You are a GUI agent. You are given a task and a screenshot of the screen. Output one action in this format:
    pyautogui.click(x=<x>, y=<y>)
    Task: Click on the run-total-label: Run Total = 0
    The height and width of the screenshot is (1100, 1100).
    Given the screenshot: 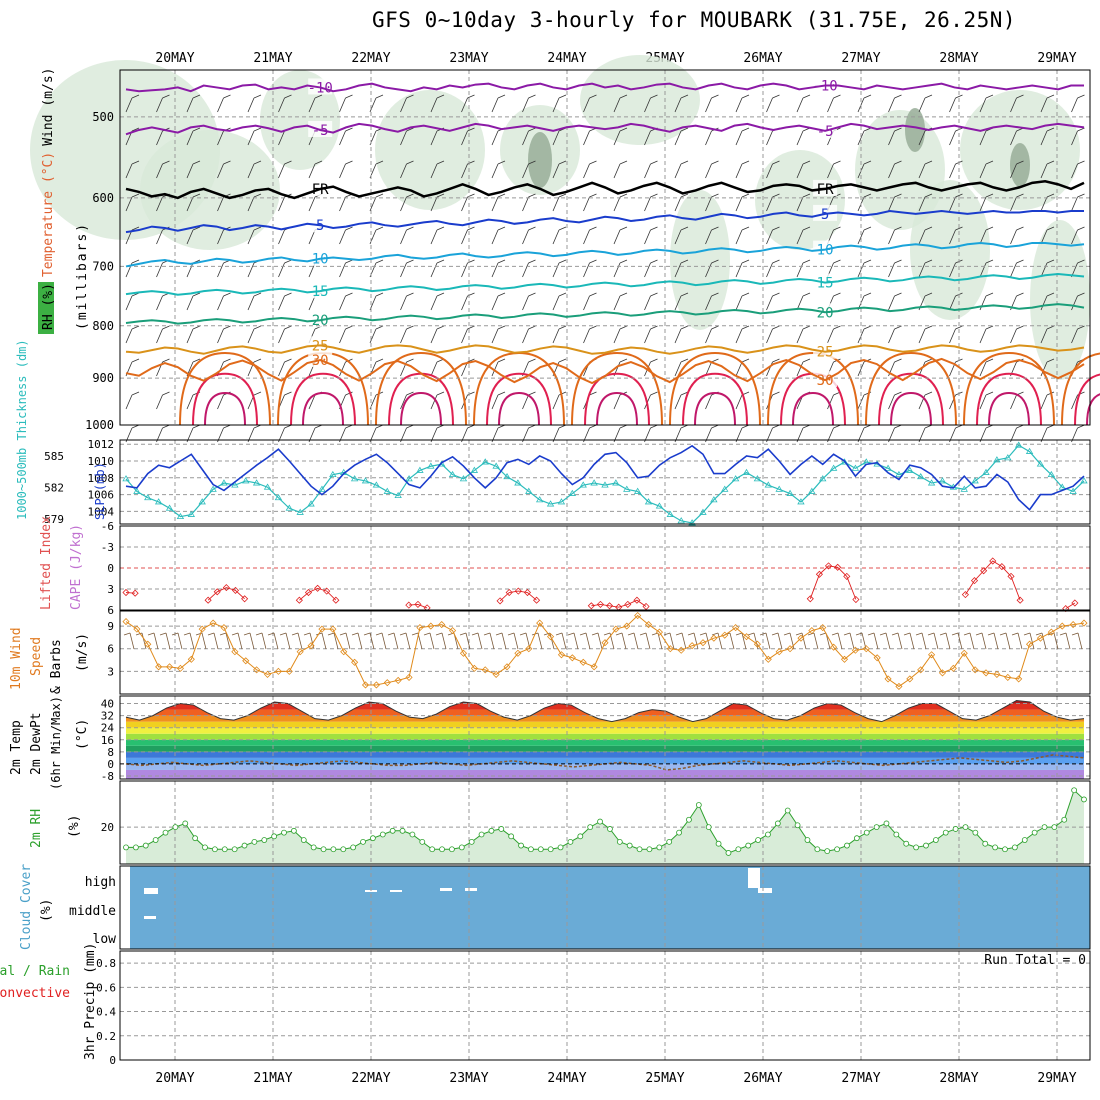 What is the action you would take?
    pyautogui.click(x=1035, y=960)
    